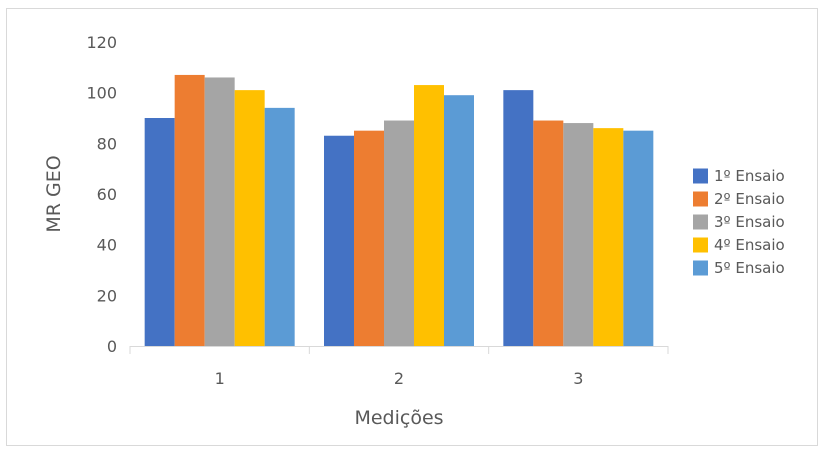 The image size is (827, 450). Describe the element at coordinates (399, 378) in the screenshot. I see `x-tick-label: 2` at that location.